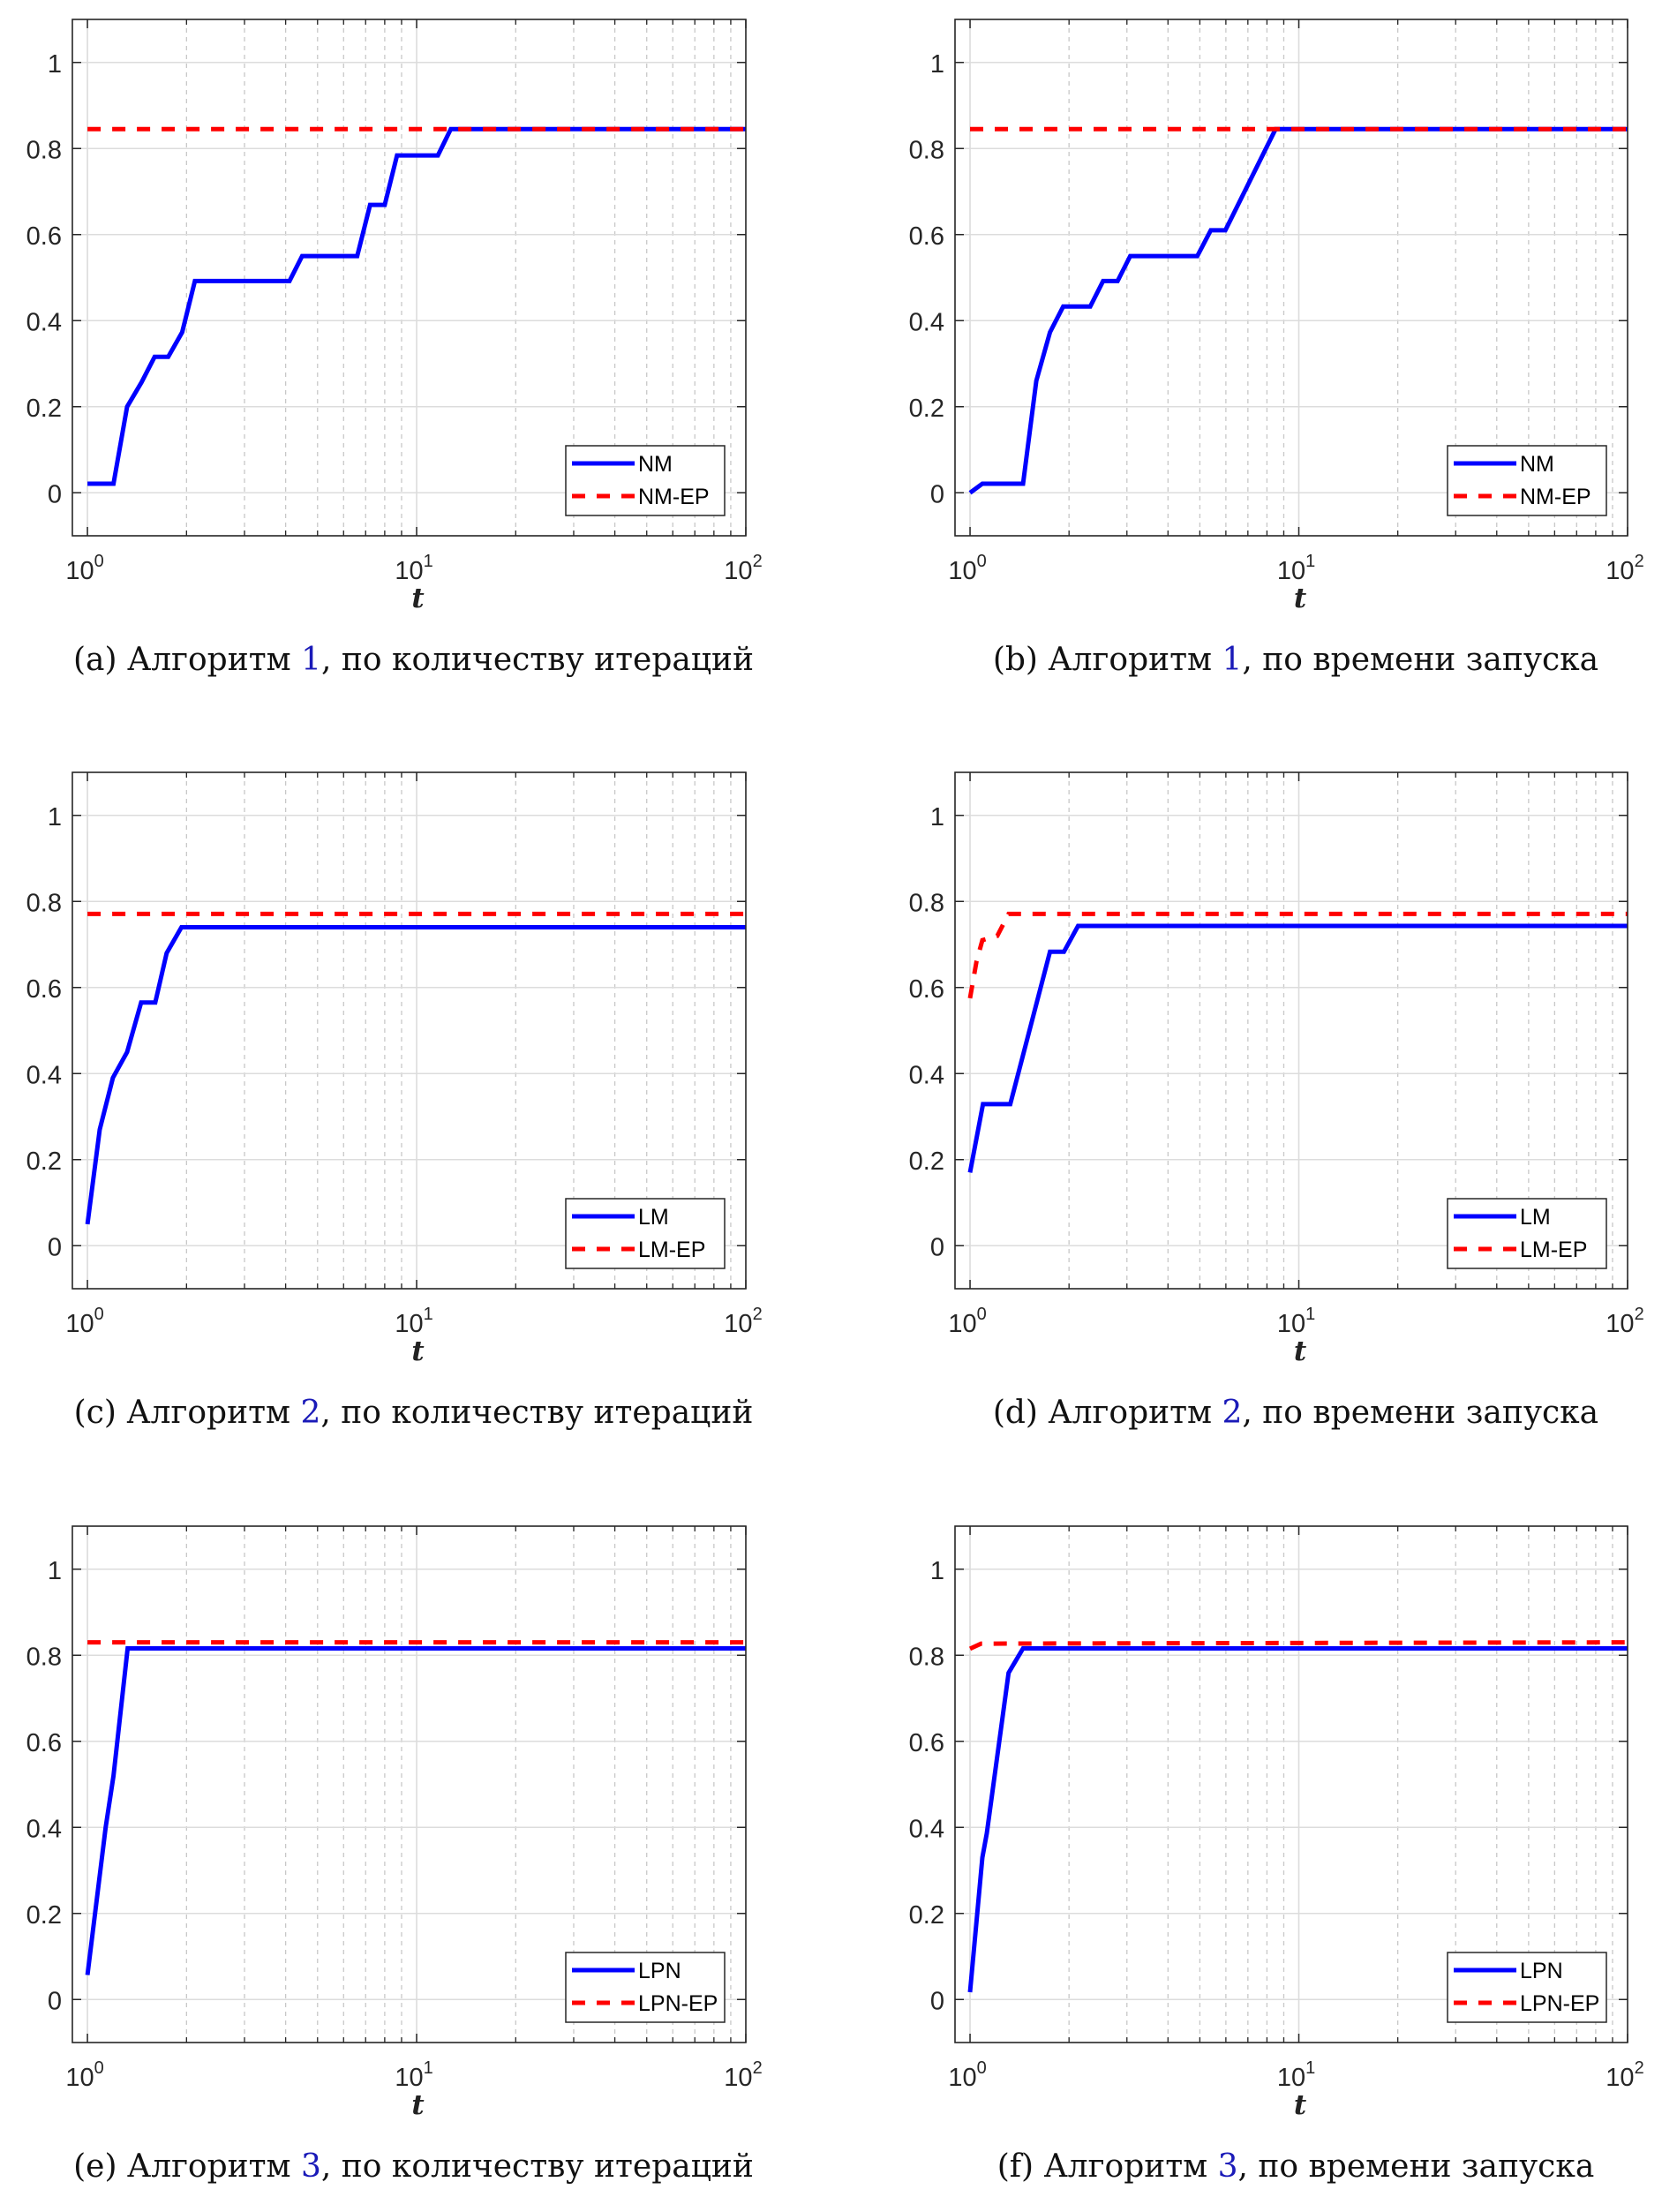  Describe the element at coordinates (537, 660) in the screenshot. I see `caption-suffix: , по количеству итераций` at that location.